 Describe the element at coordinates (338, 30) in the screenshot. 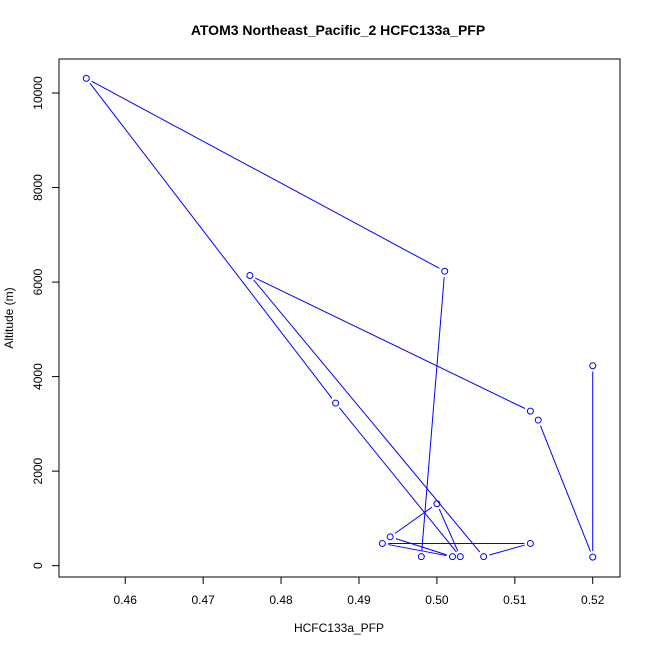

I see `chart-title: ATOM3 Northeast_Pacific_2 HCFC133a_PFP` at that location.